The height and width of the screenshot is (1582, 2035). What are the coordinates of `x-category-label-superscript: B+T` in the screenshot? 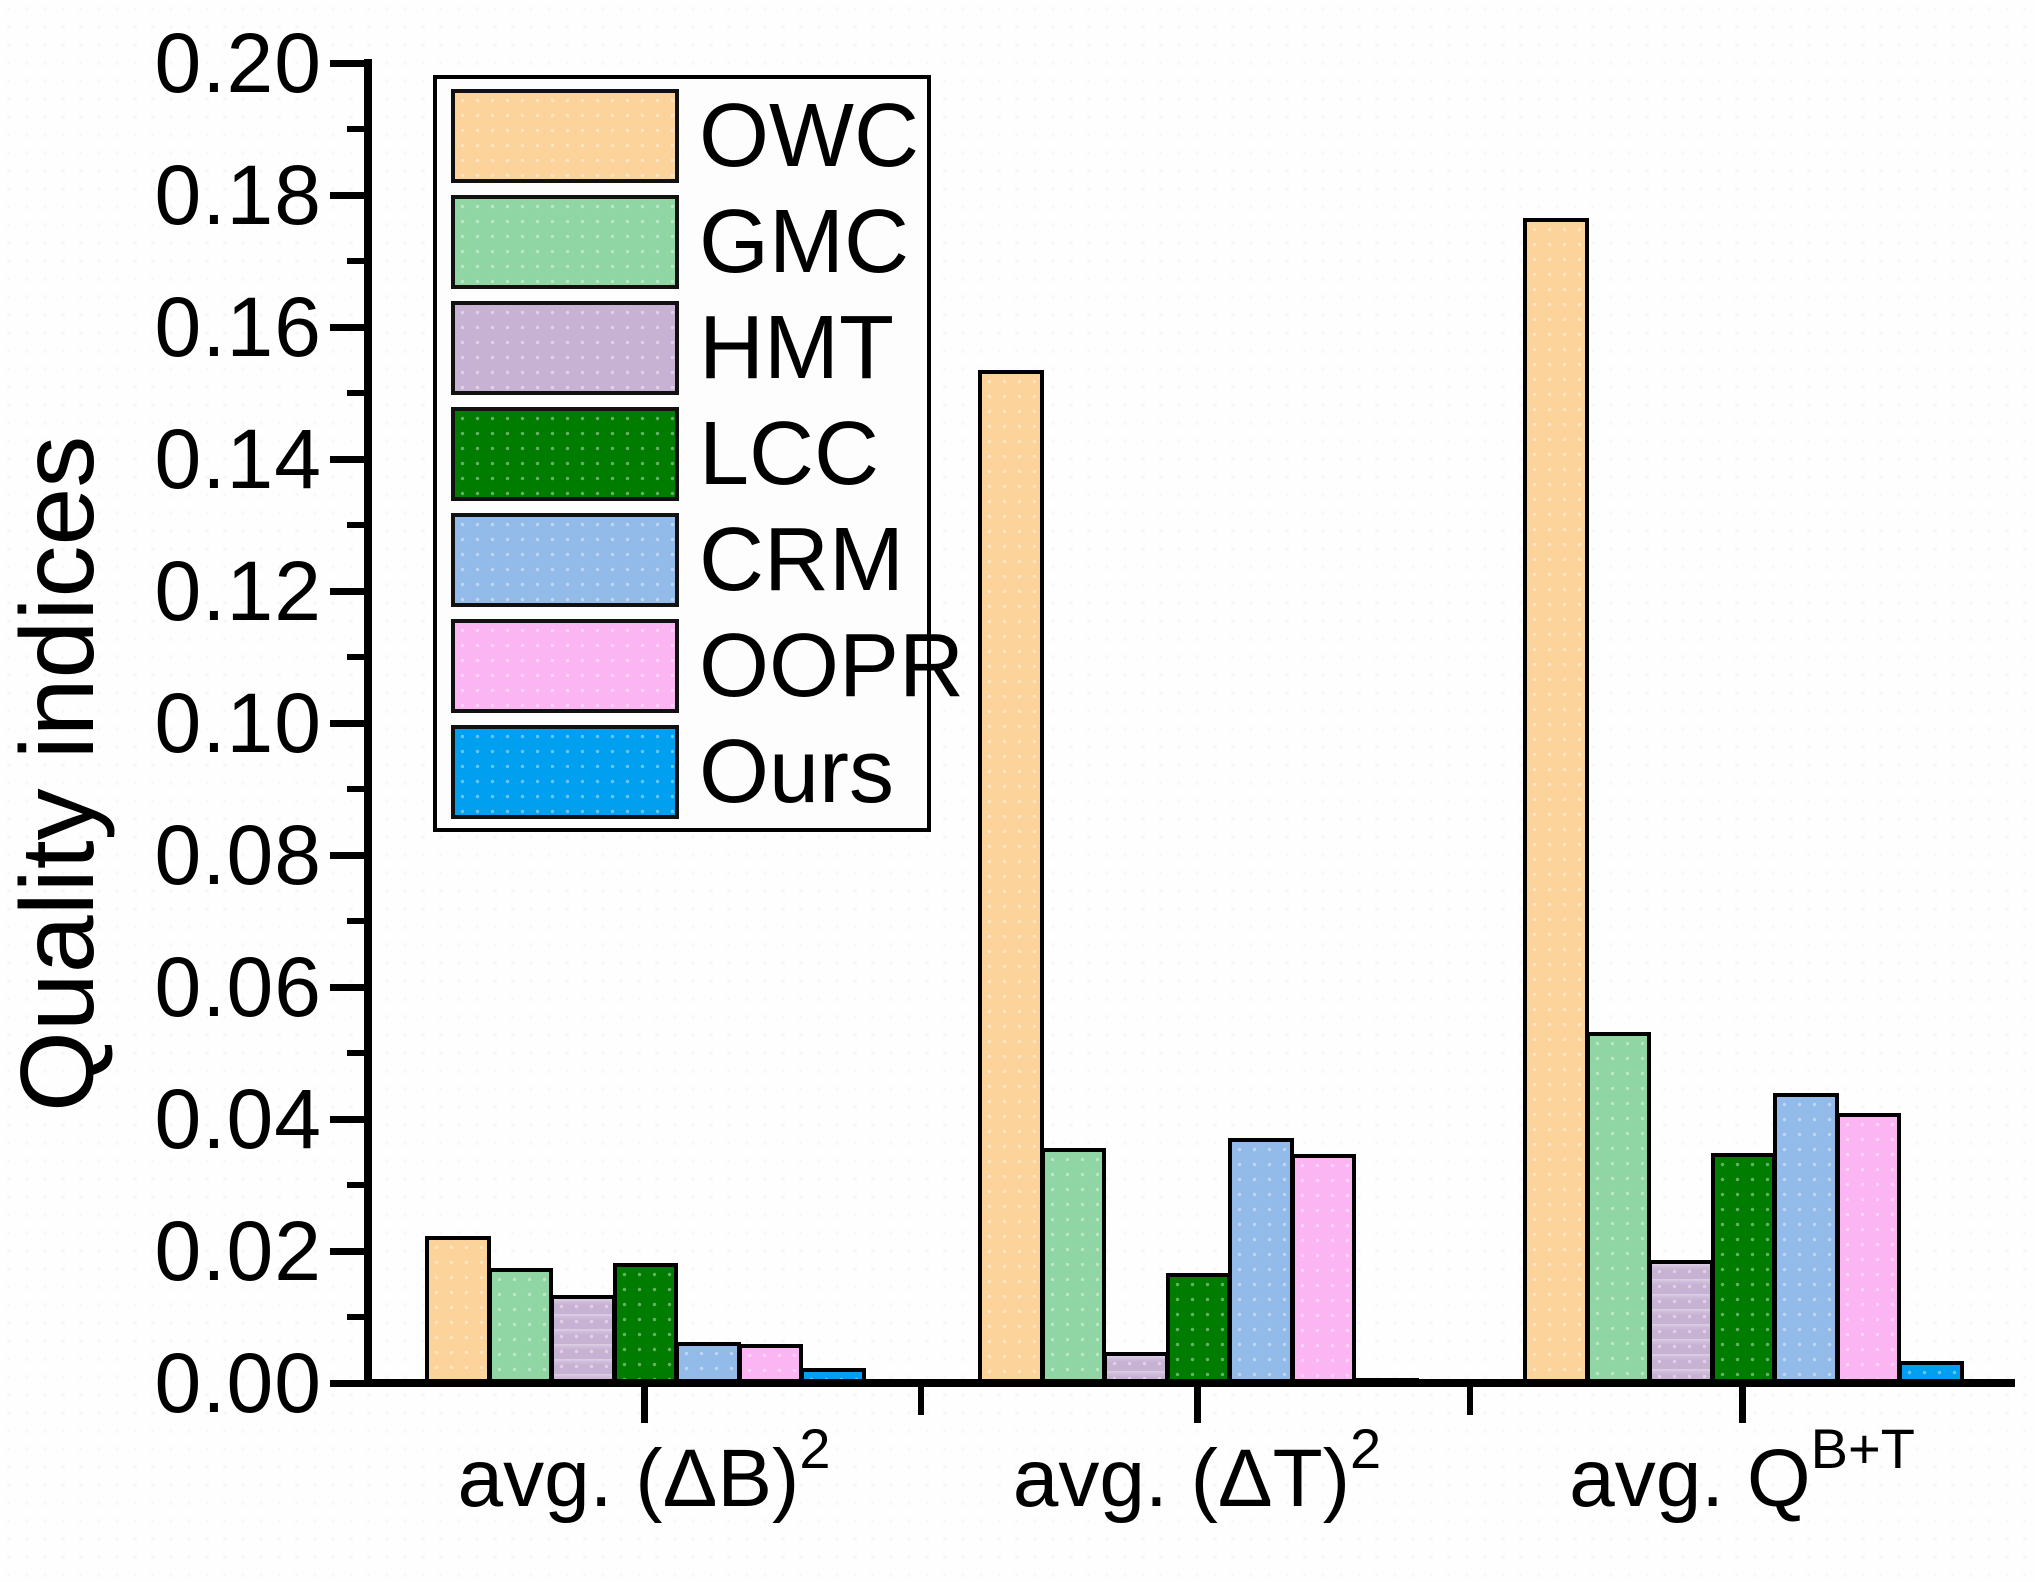 It's located at (1862, 1448).